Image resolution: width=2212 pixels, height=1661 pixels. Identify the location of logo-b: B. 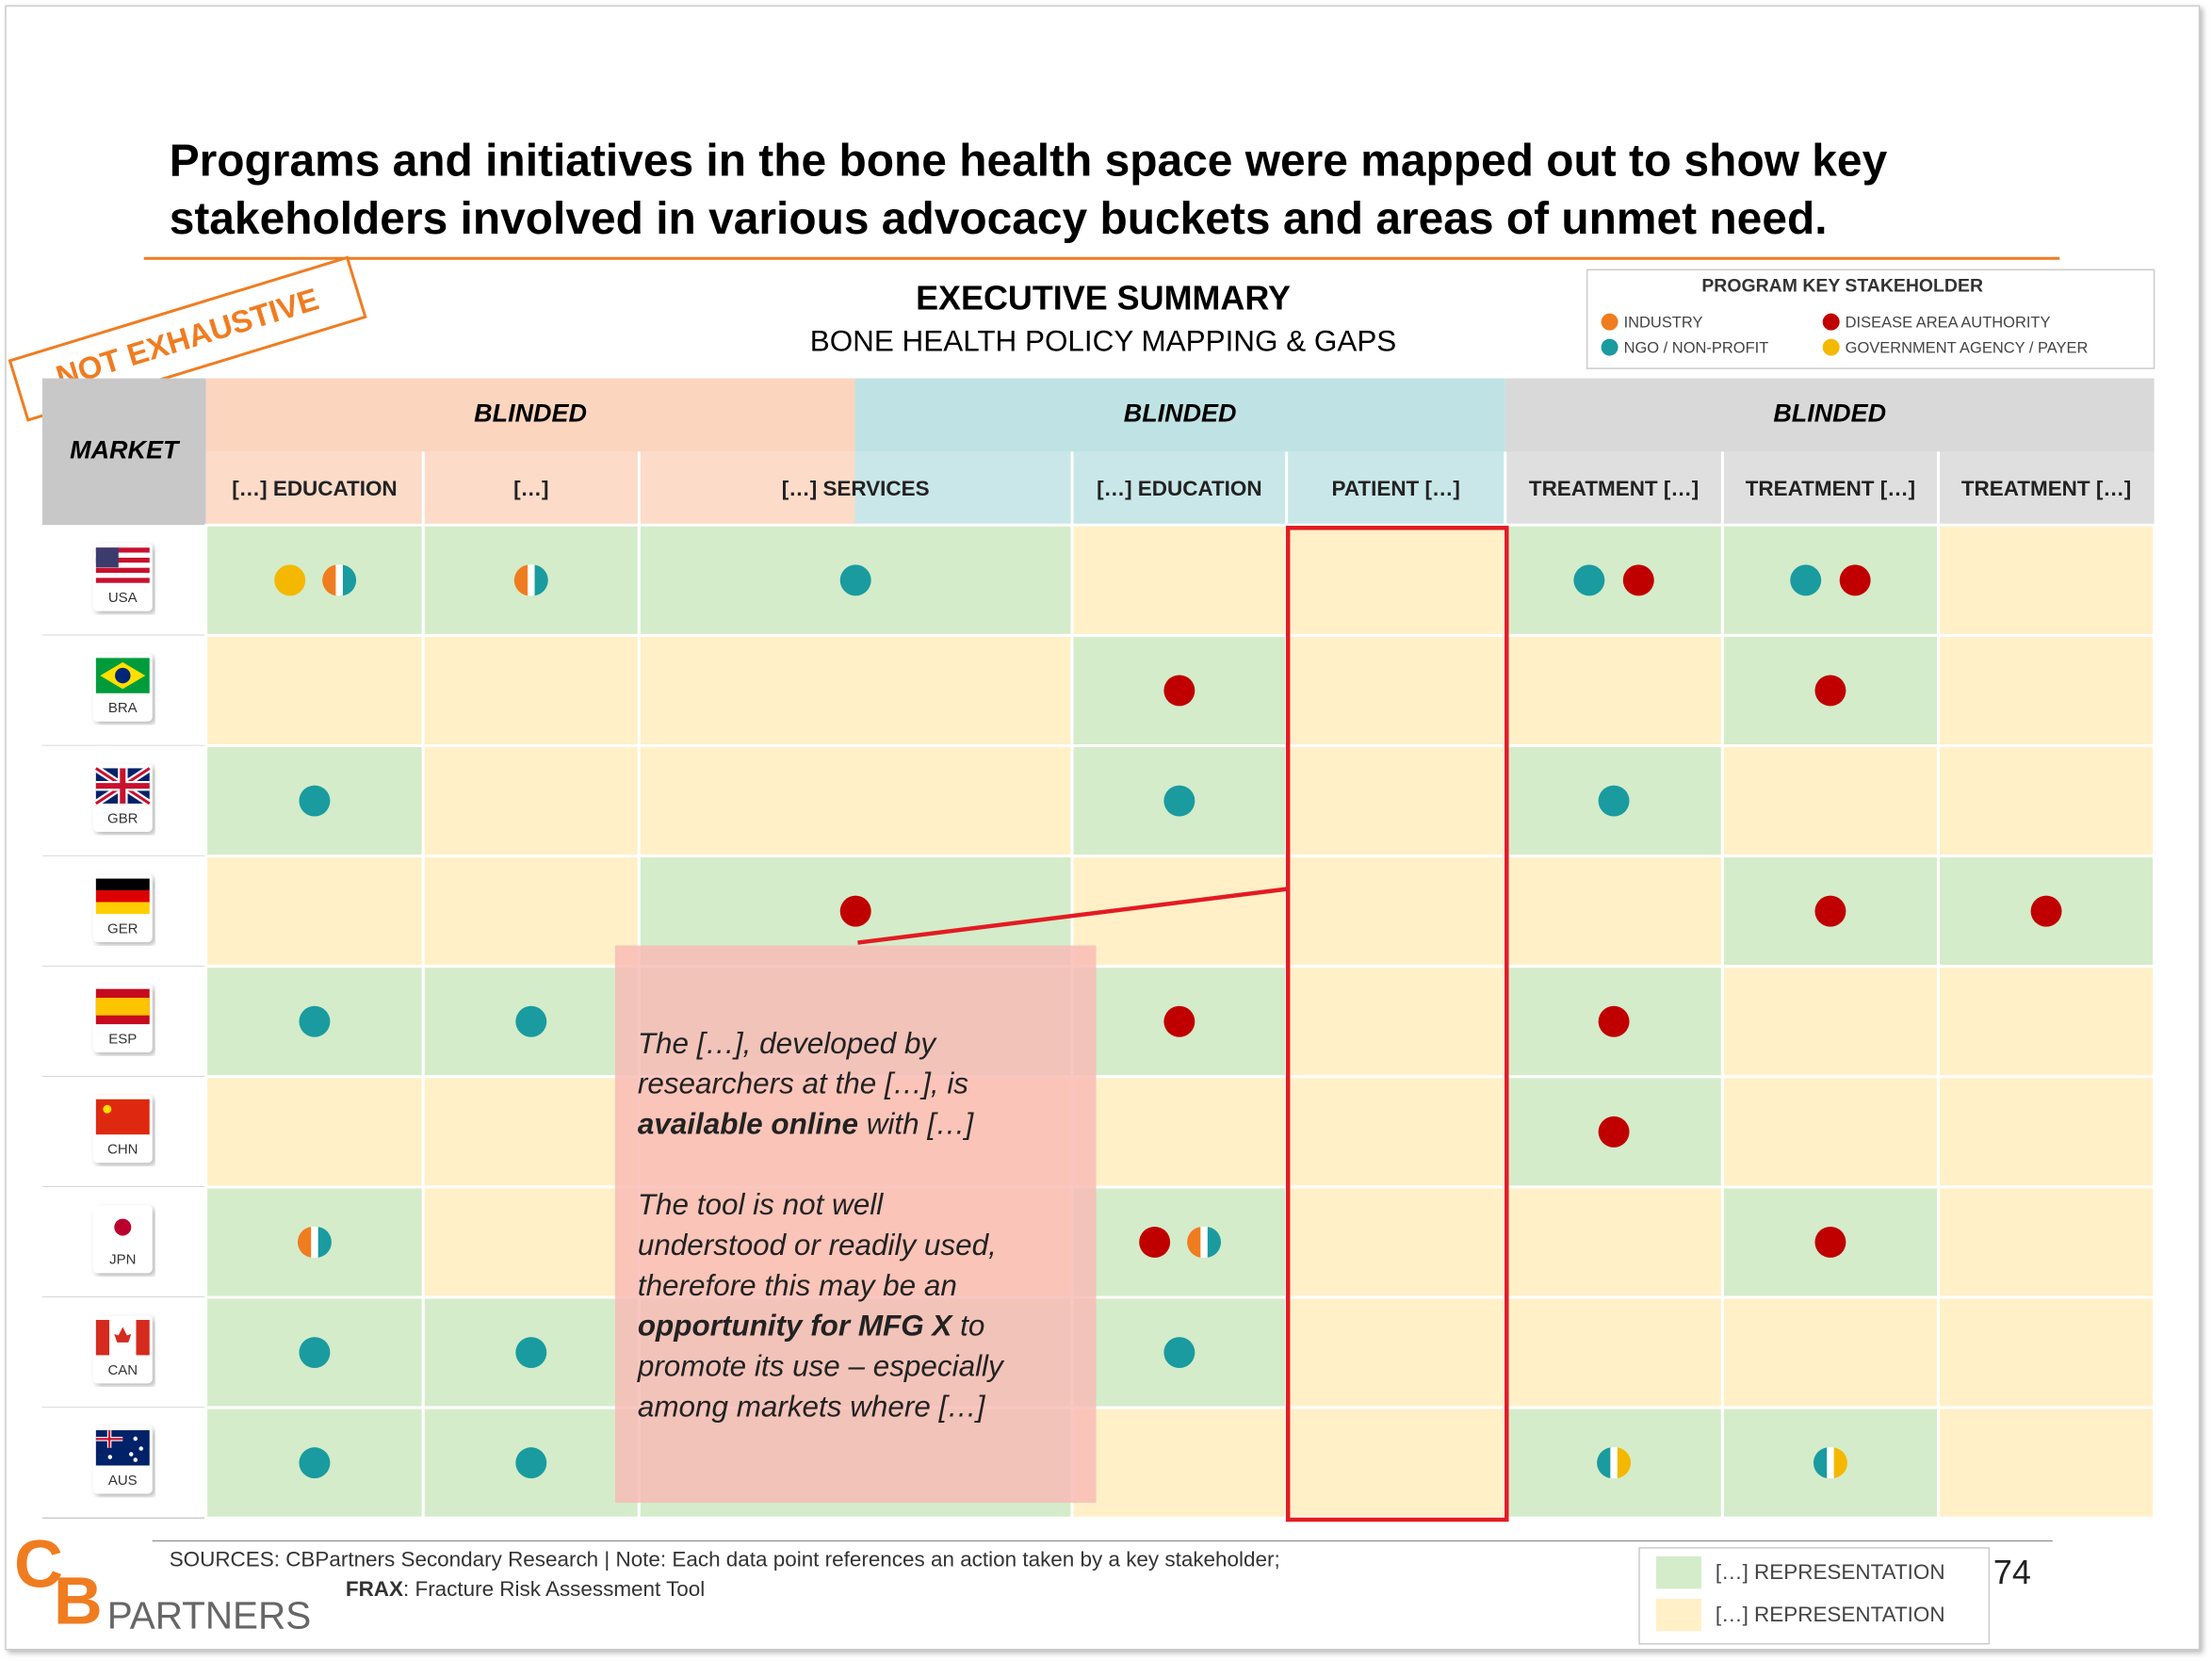
(78, 1600).